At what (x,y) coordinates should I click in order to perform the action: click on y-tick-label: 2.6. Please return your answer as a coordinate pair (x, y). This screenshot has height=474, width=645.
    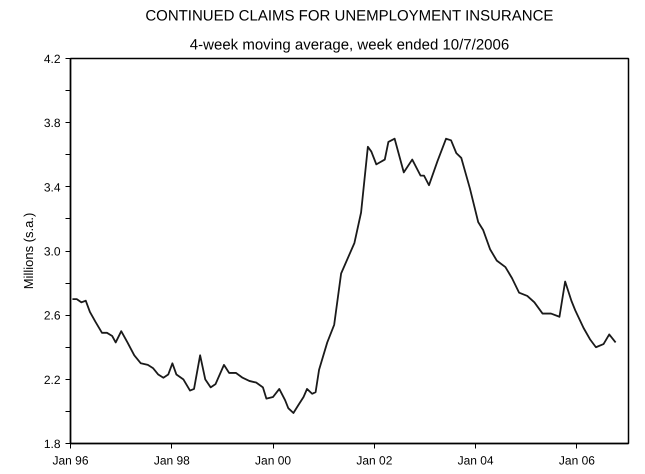
    Looking at the image, I should click on (52, 315).